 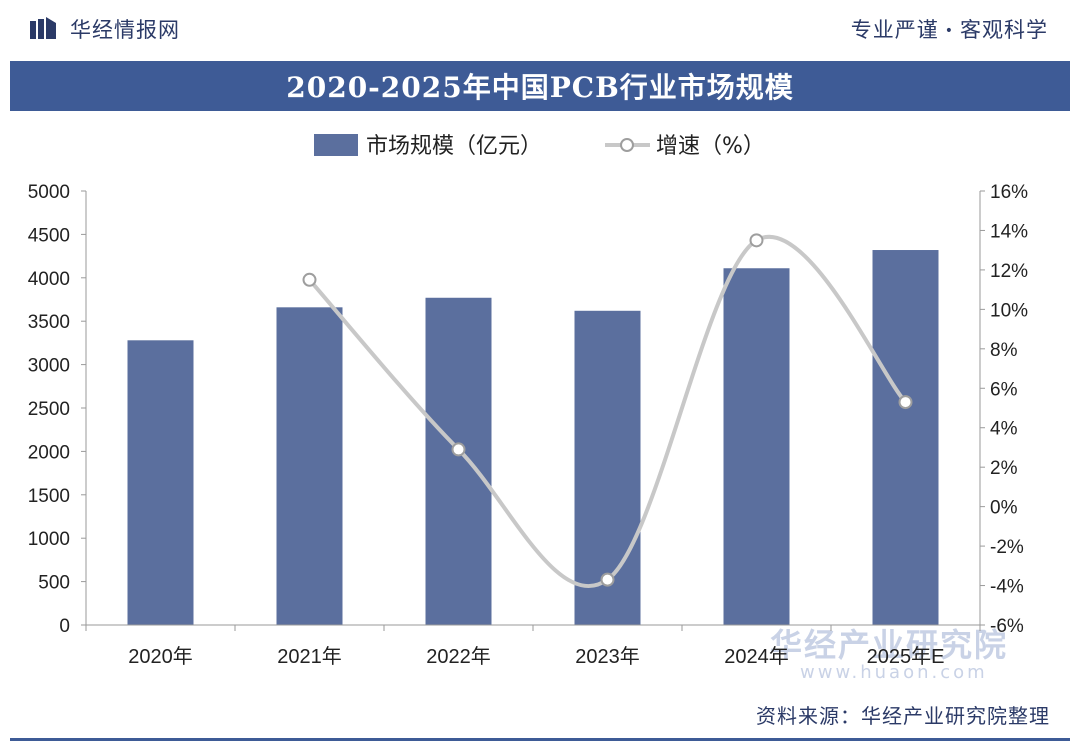 What do you see at coordinates (710, 146) in the screenshot?
I see `legend-line-label: 增速（%）` at bounding box center [710, 146].